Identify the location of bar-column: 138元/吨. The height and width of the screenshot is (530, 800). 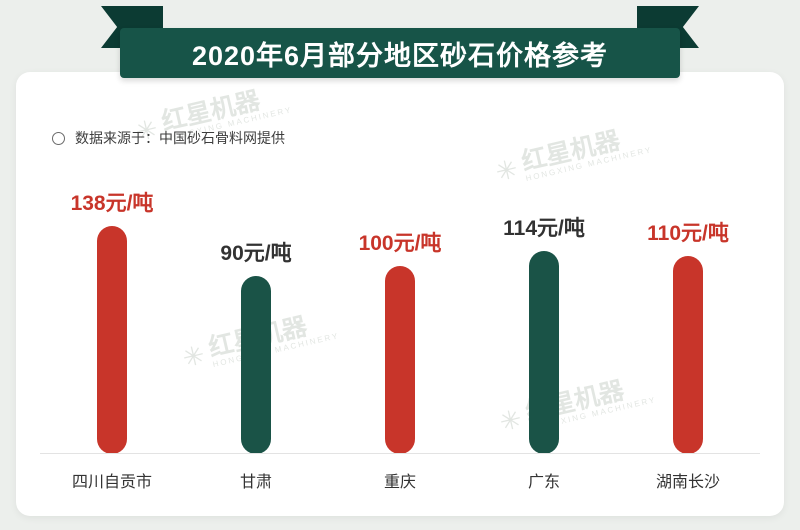
(112, 320).